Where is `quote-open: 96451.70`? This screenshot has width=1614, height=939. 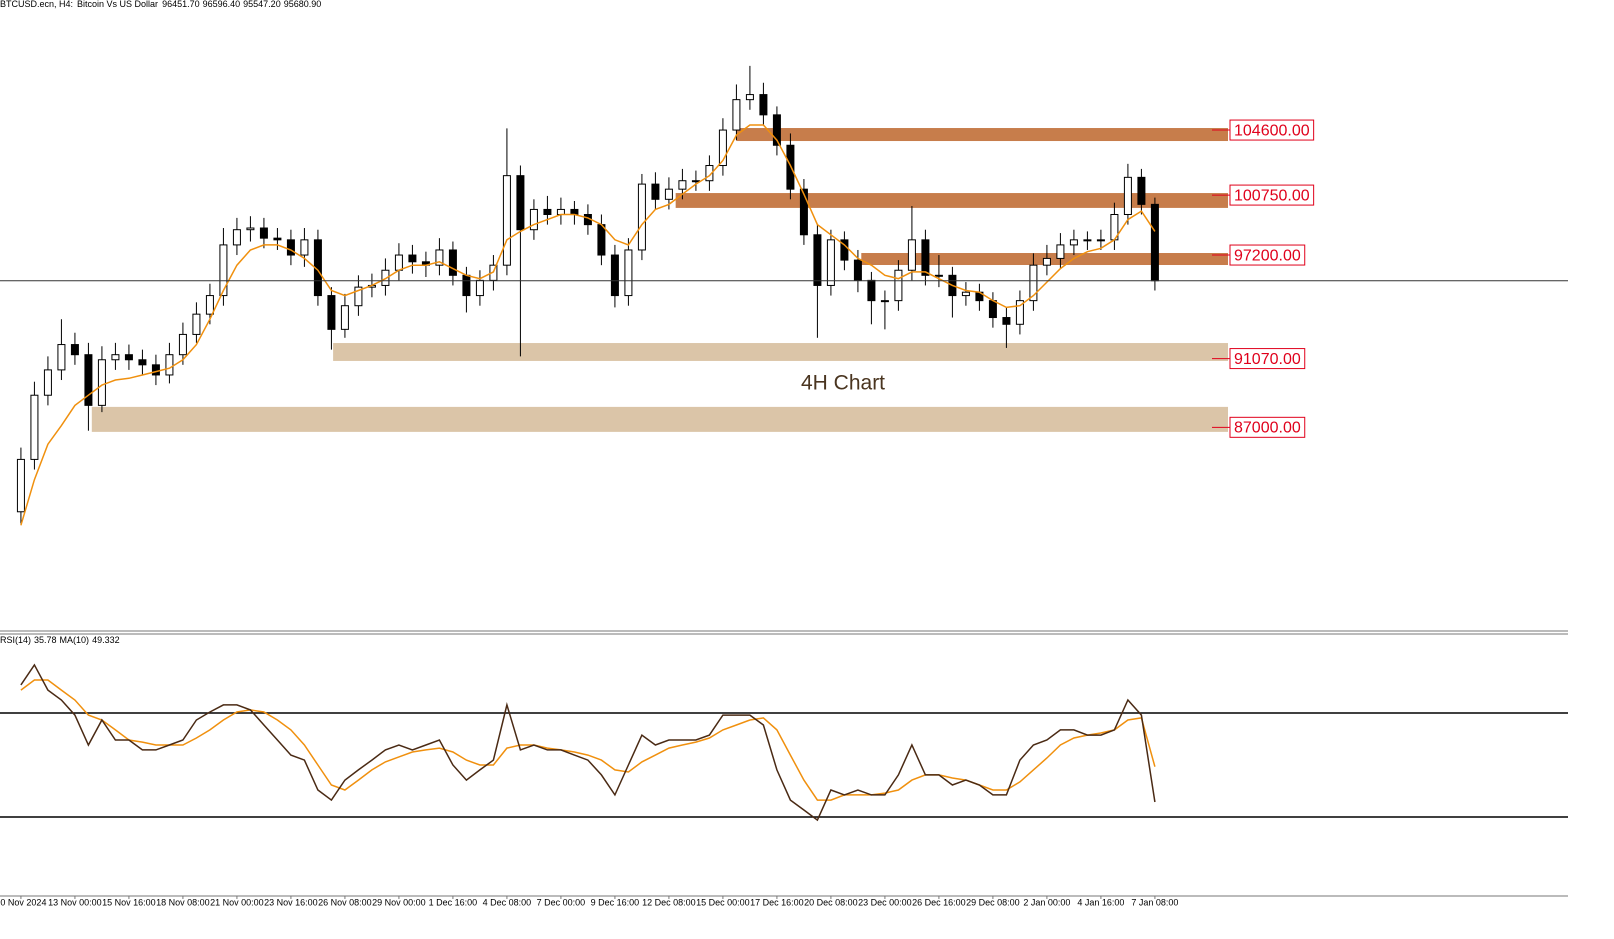 quote-open: 96451.70 is located at coordinates (181, 4).